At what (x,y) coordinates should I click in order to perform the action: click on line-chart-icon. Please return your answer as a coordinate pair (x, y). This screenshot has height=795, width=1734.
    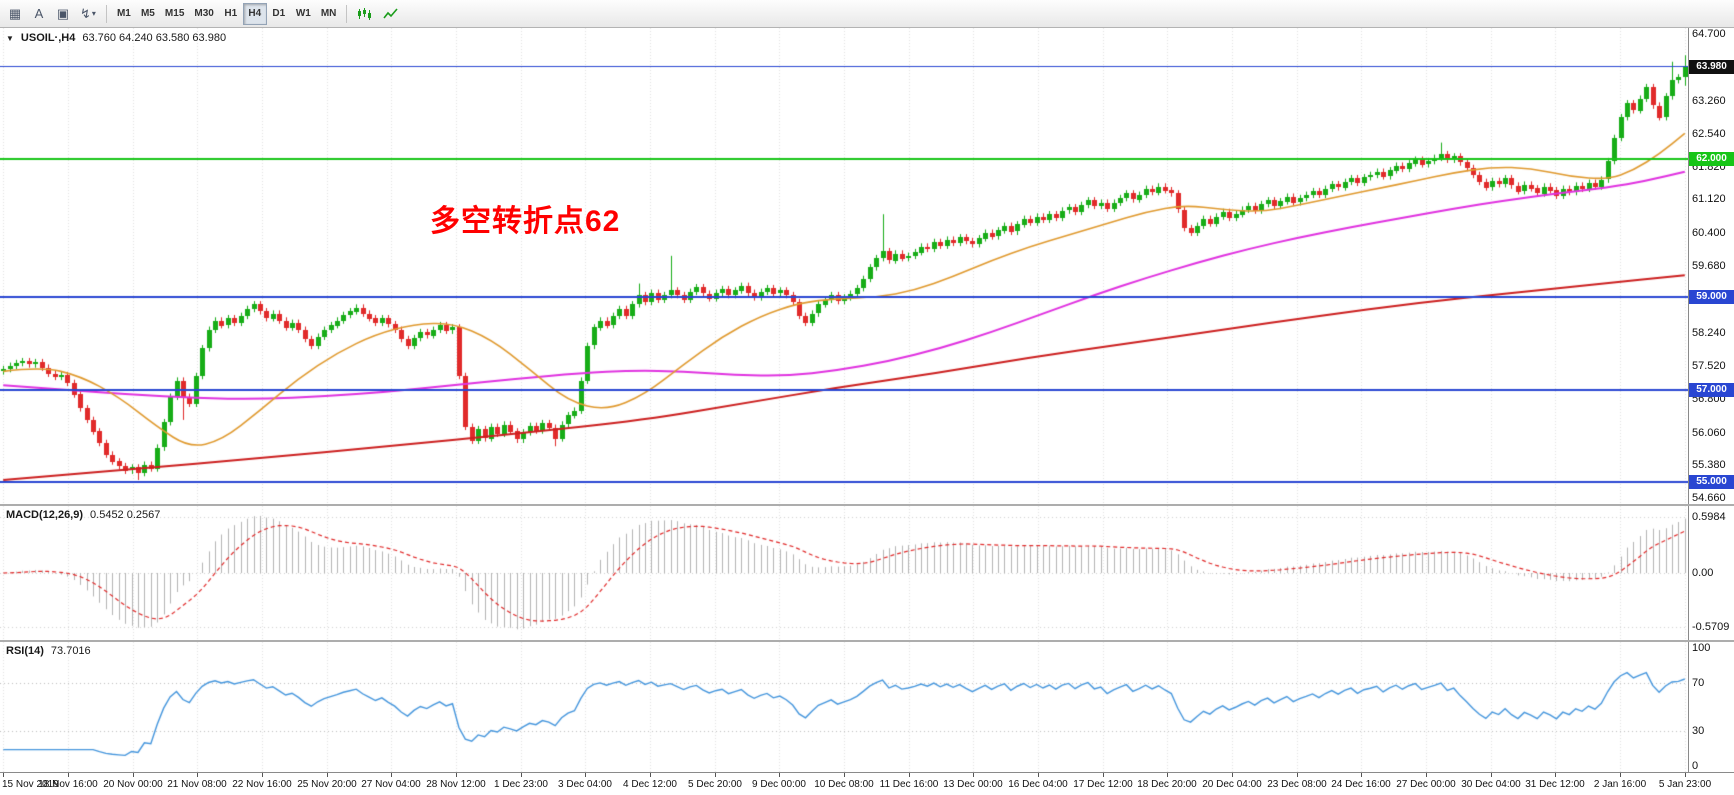
    Looking at the image, I should click on (390, 14).